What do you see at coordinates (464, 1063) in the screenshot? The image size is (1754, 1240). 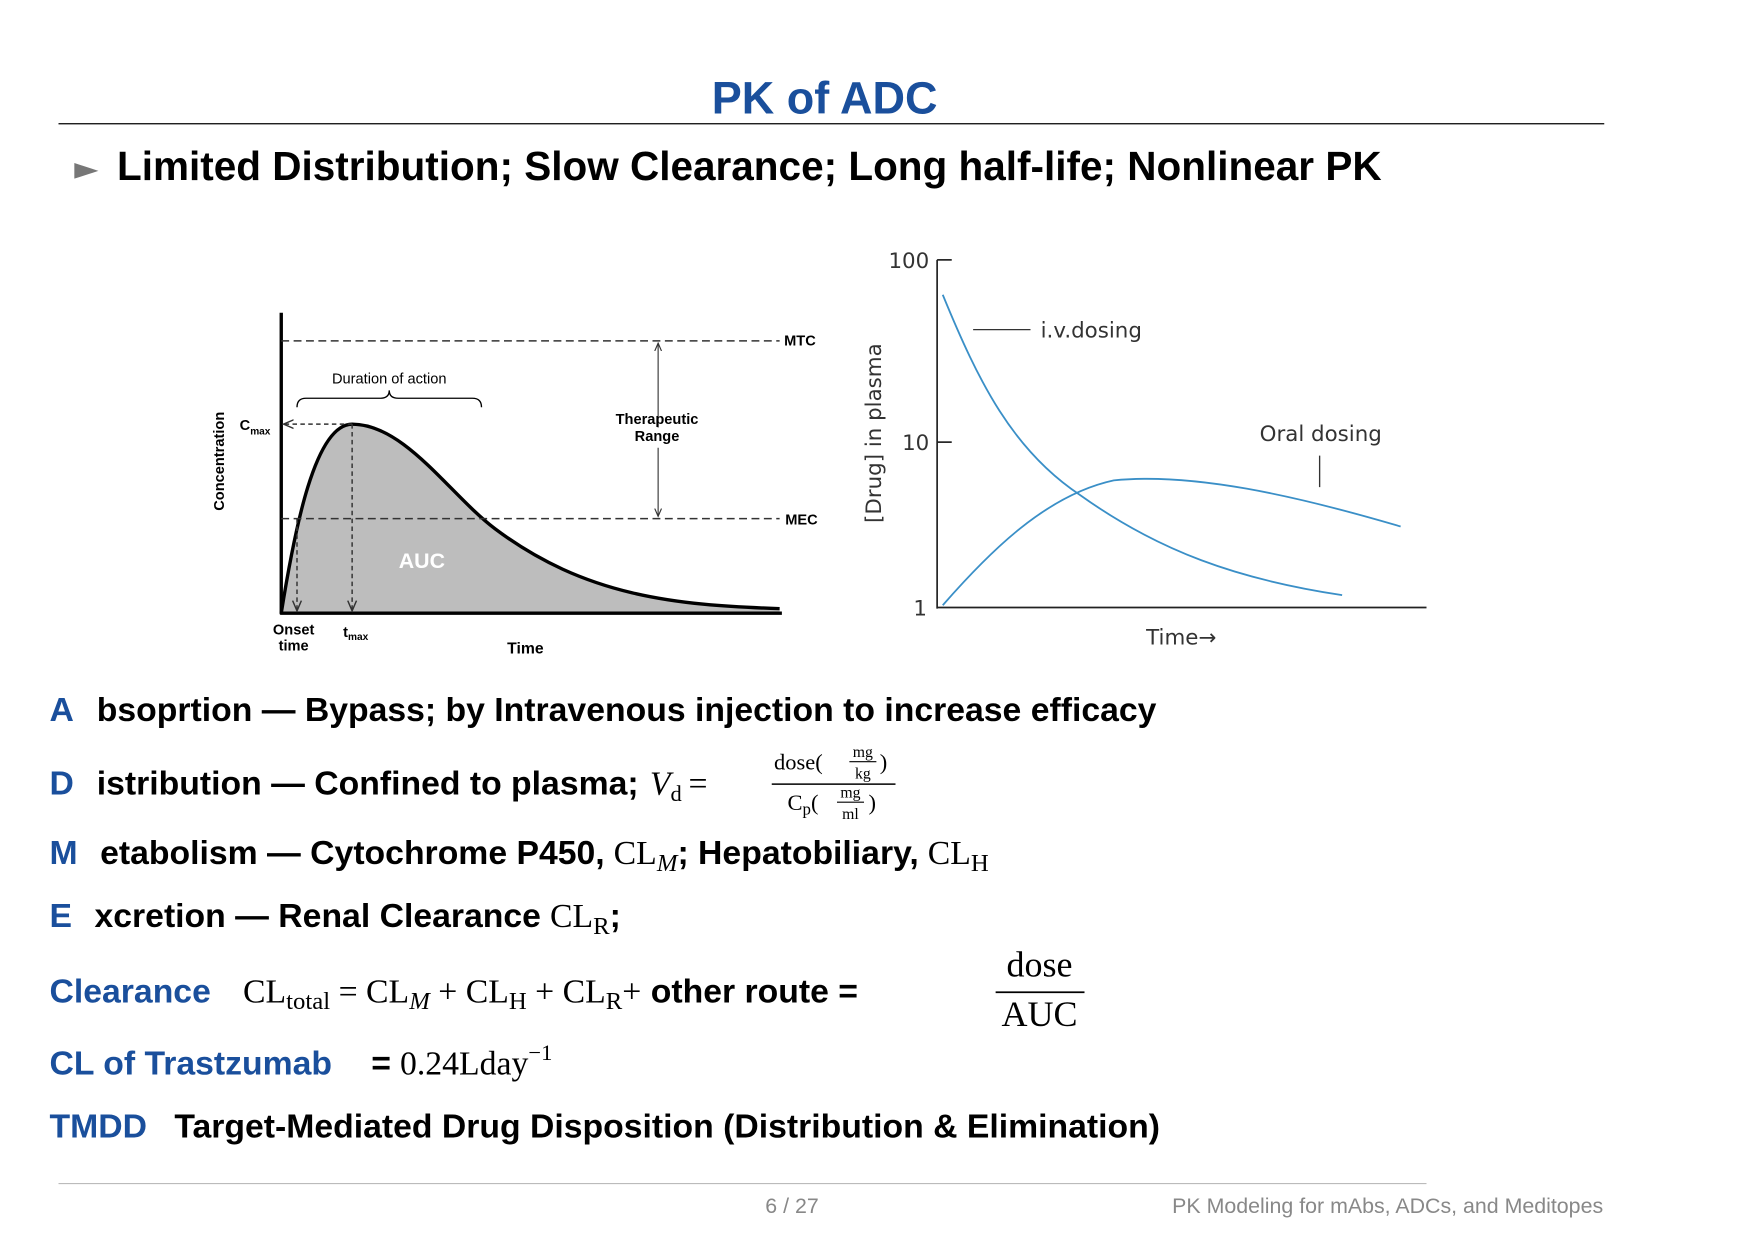 I see `math: 0.24Lday` at bounding box center [464, 1063].